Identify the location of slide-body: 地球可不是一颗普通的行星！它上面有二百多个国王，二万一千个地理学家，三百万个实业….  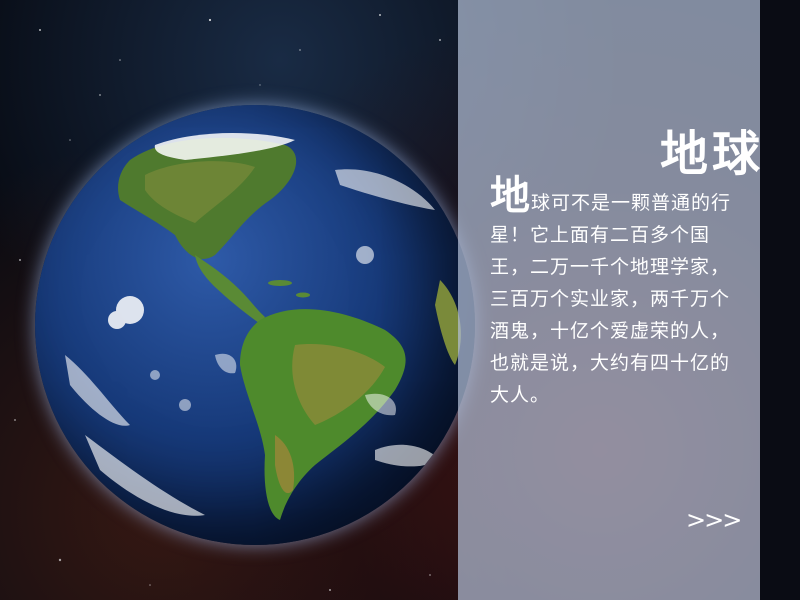
(615, 293).